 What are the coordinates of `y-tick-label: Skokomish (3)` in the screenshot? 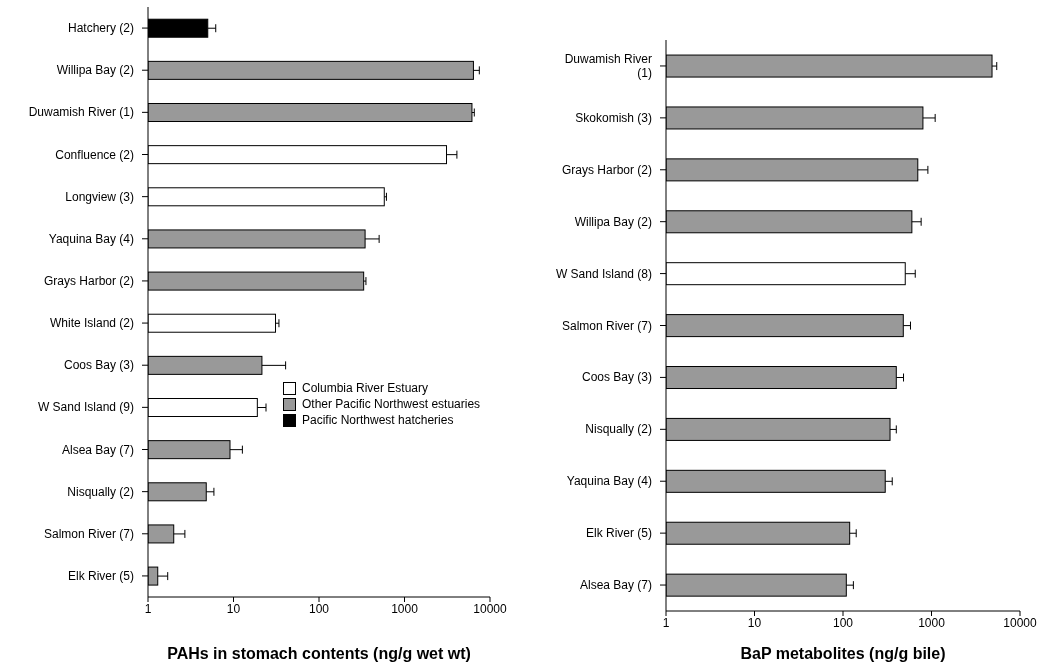 It's located at (613, 117).